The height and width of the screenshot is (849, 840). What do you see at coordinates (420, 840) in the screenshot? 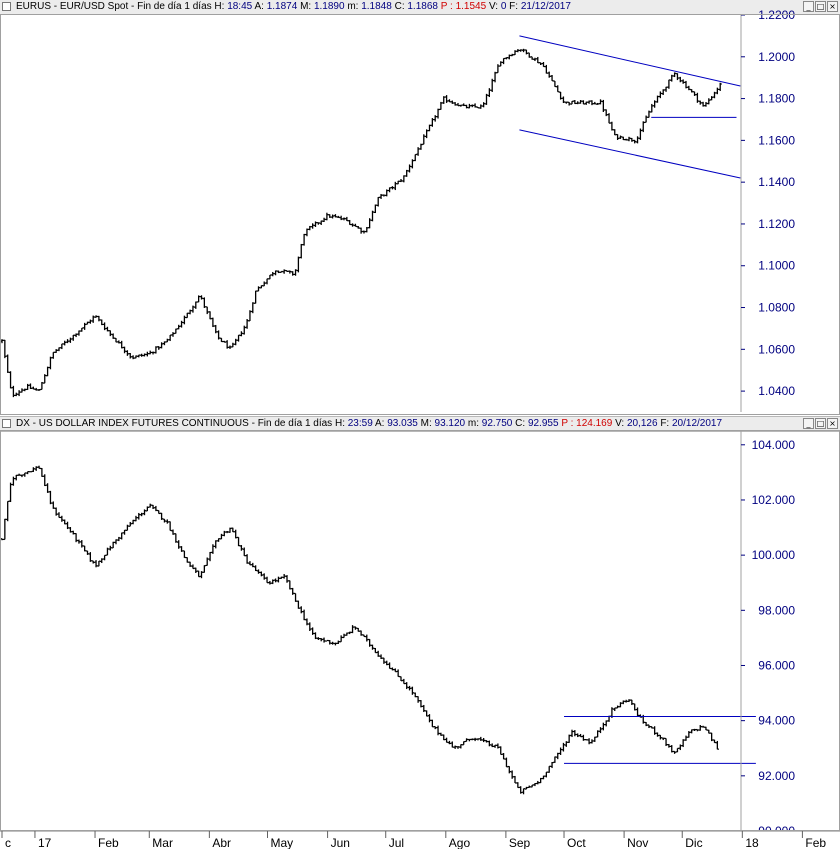
I see `time-axis-background` at bounding box center [420, 840].